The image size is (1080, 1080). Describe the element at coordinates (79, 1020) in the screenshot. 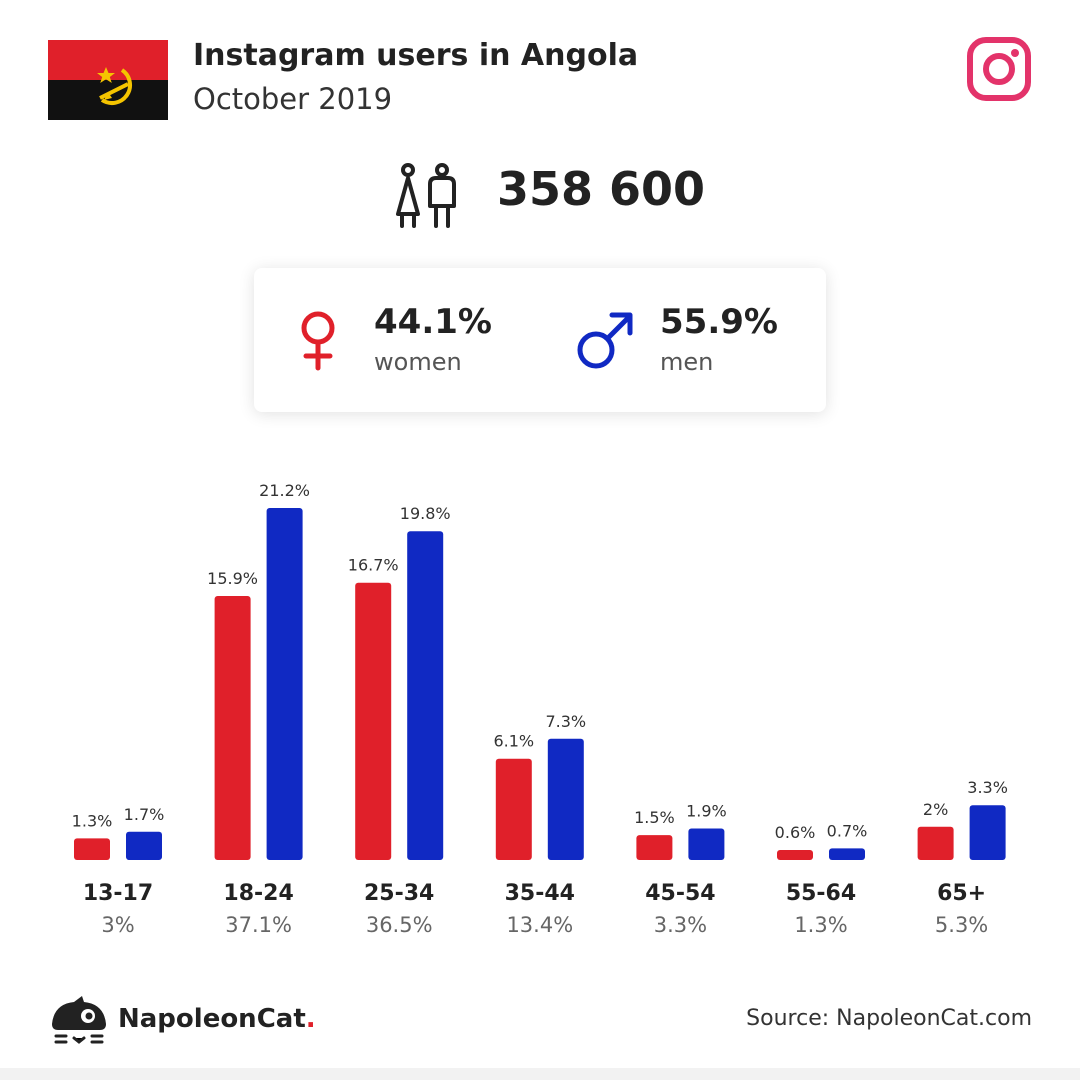

I see `napoleoncat-logo-icon` at that location.